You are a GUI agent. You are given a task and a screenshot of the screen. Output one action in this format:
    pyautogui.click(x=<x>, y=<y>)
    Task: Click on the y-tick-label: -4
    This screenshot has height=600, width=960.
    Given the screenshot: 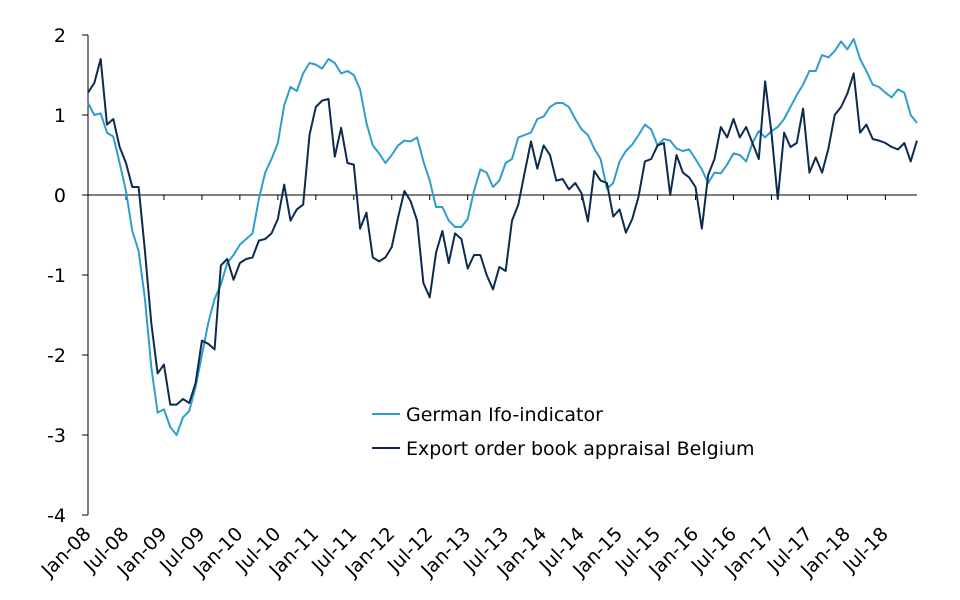 What is the action you would take?
    pyautogui.click(x=56, y=516)
    